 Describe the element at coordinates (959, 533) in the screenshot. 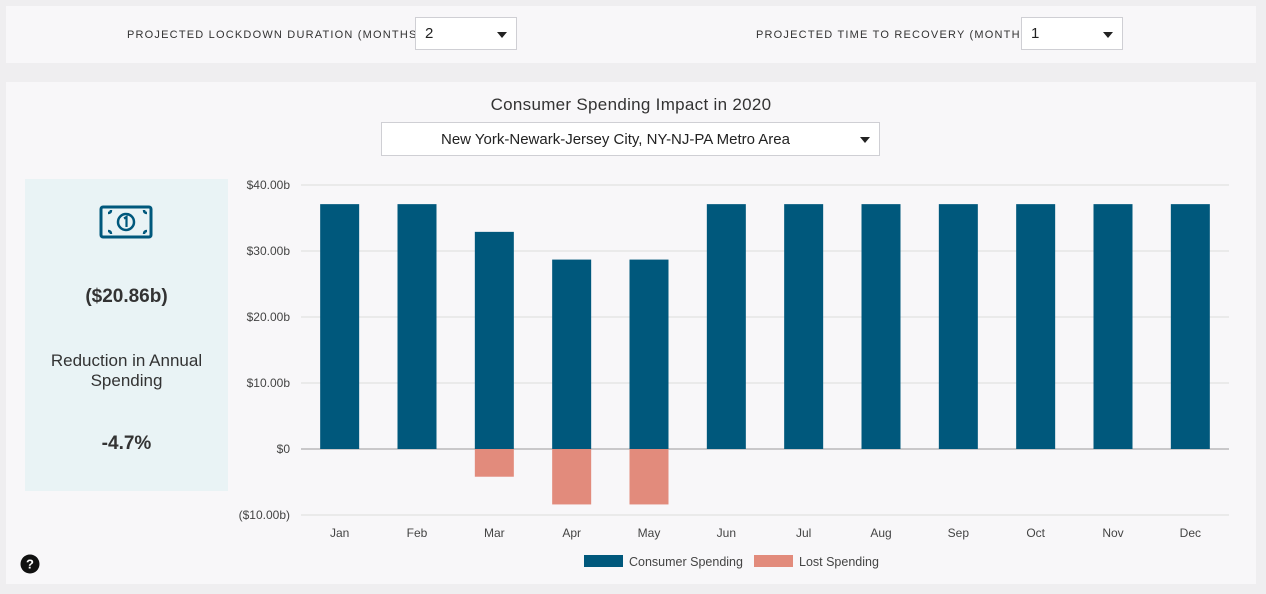

I see `x-tick-label: Sep` at that location.